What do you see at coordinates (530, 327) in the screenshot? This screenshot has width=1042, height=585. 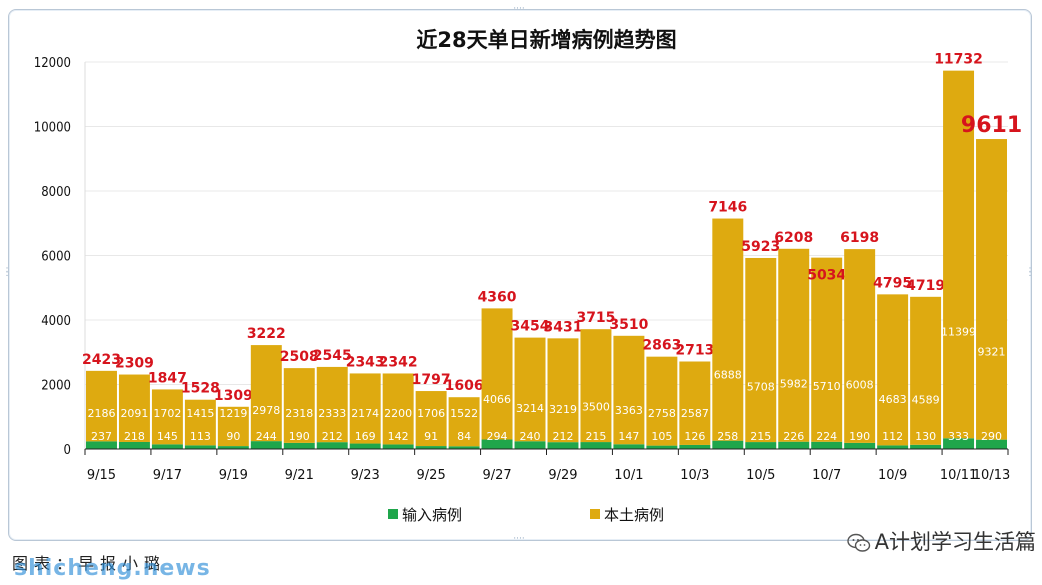 I see `total-value-label: 3454` at bounding box center [530, 327].